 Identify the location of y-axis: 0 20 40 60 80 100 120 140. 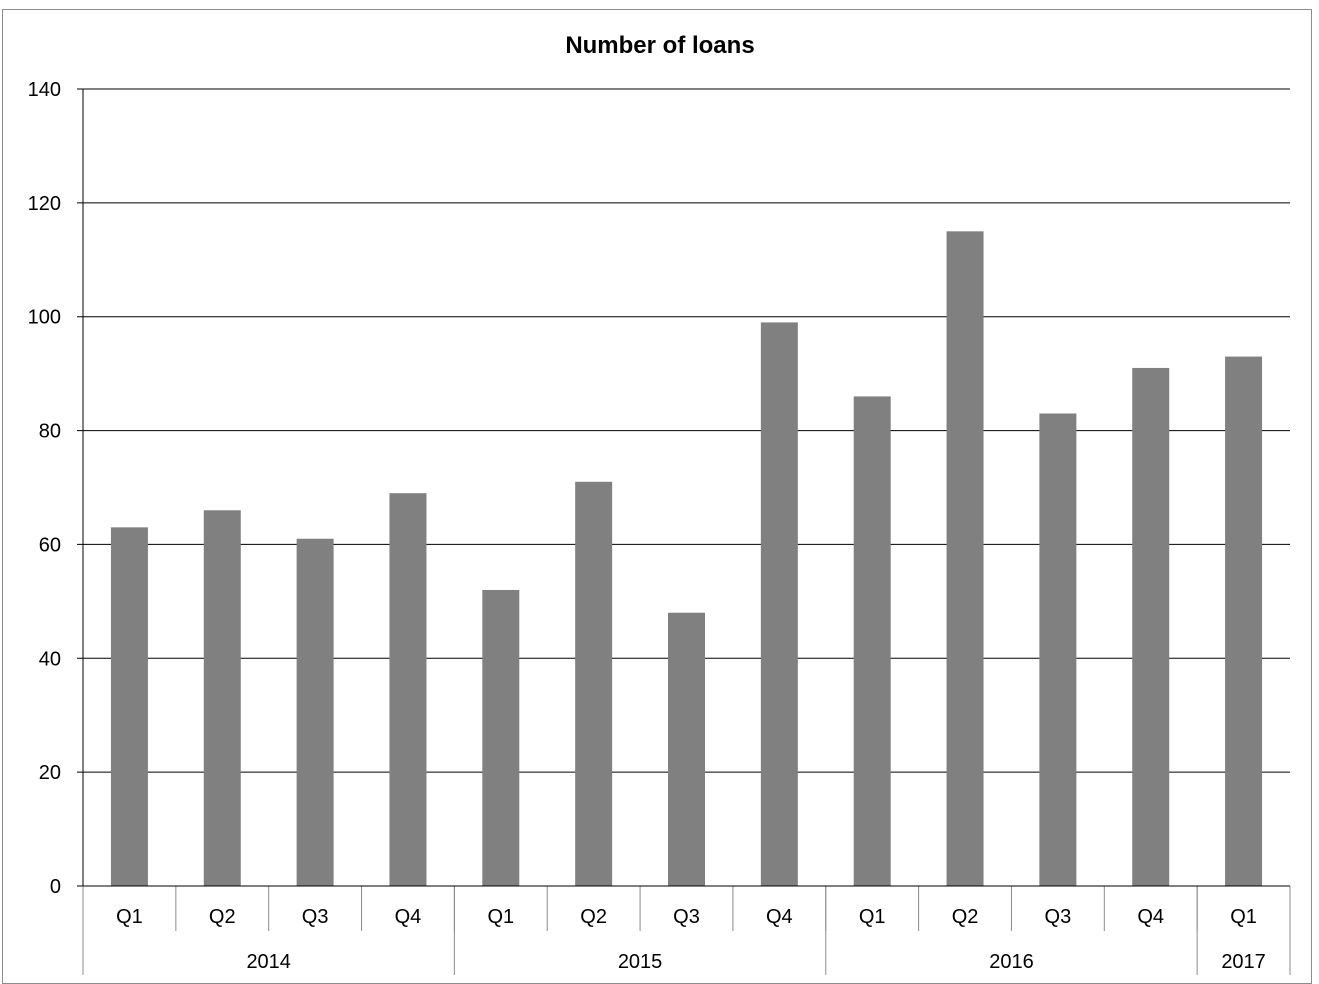
(56, 488).